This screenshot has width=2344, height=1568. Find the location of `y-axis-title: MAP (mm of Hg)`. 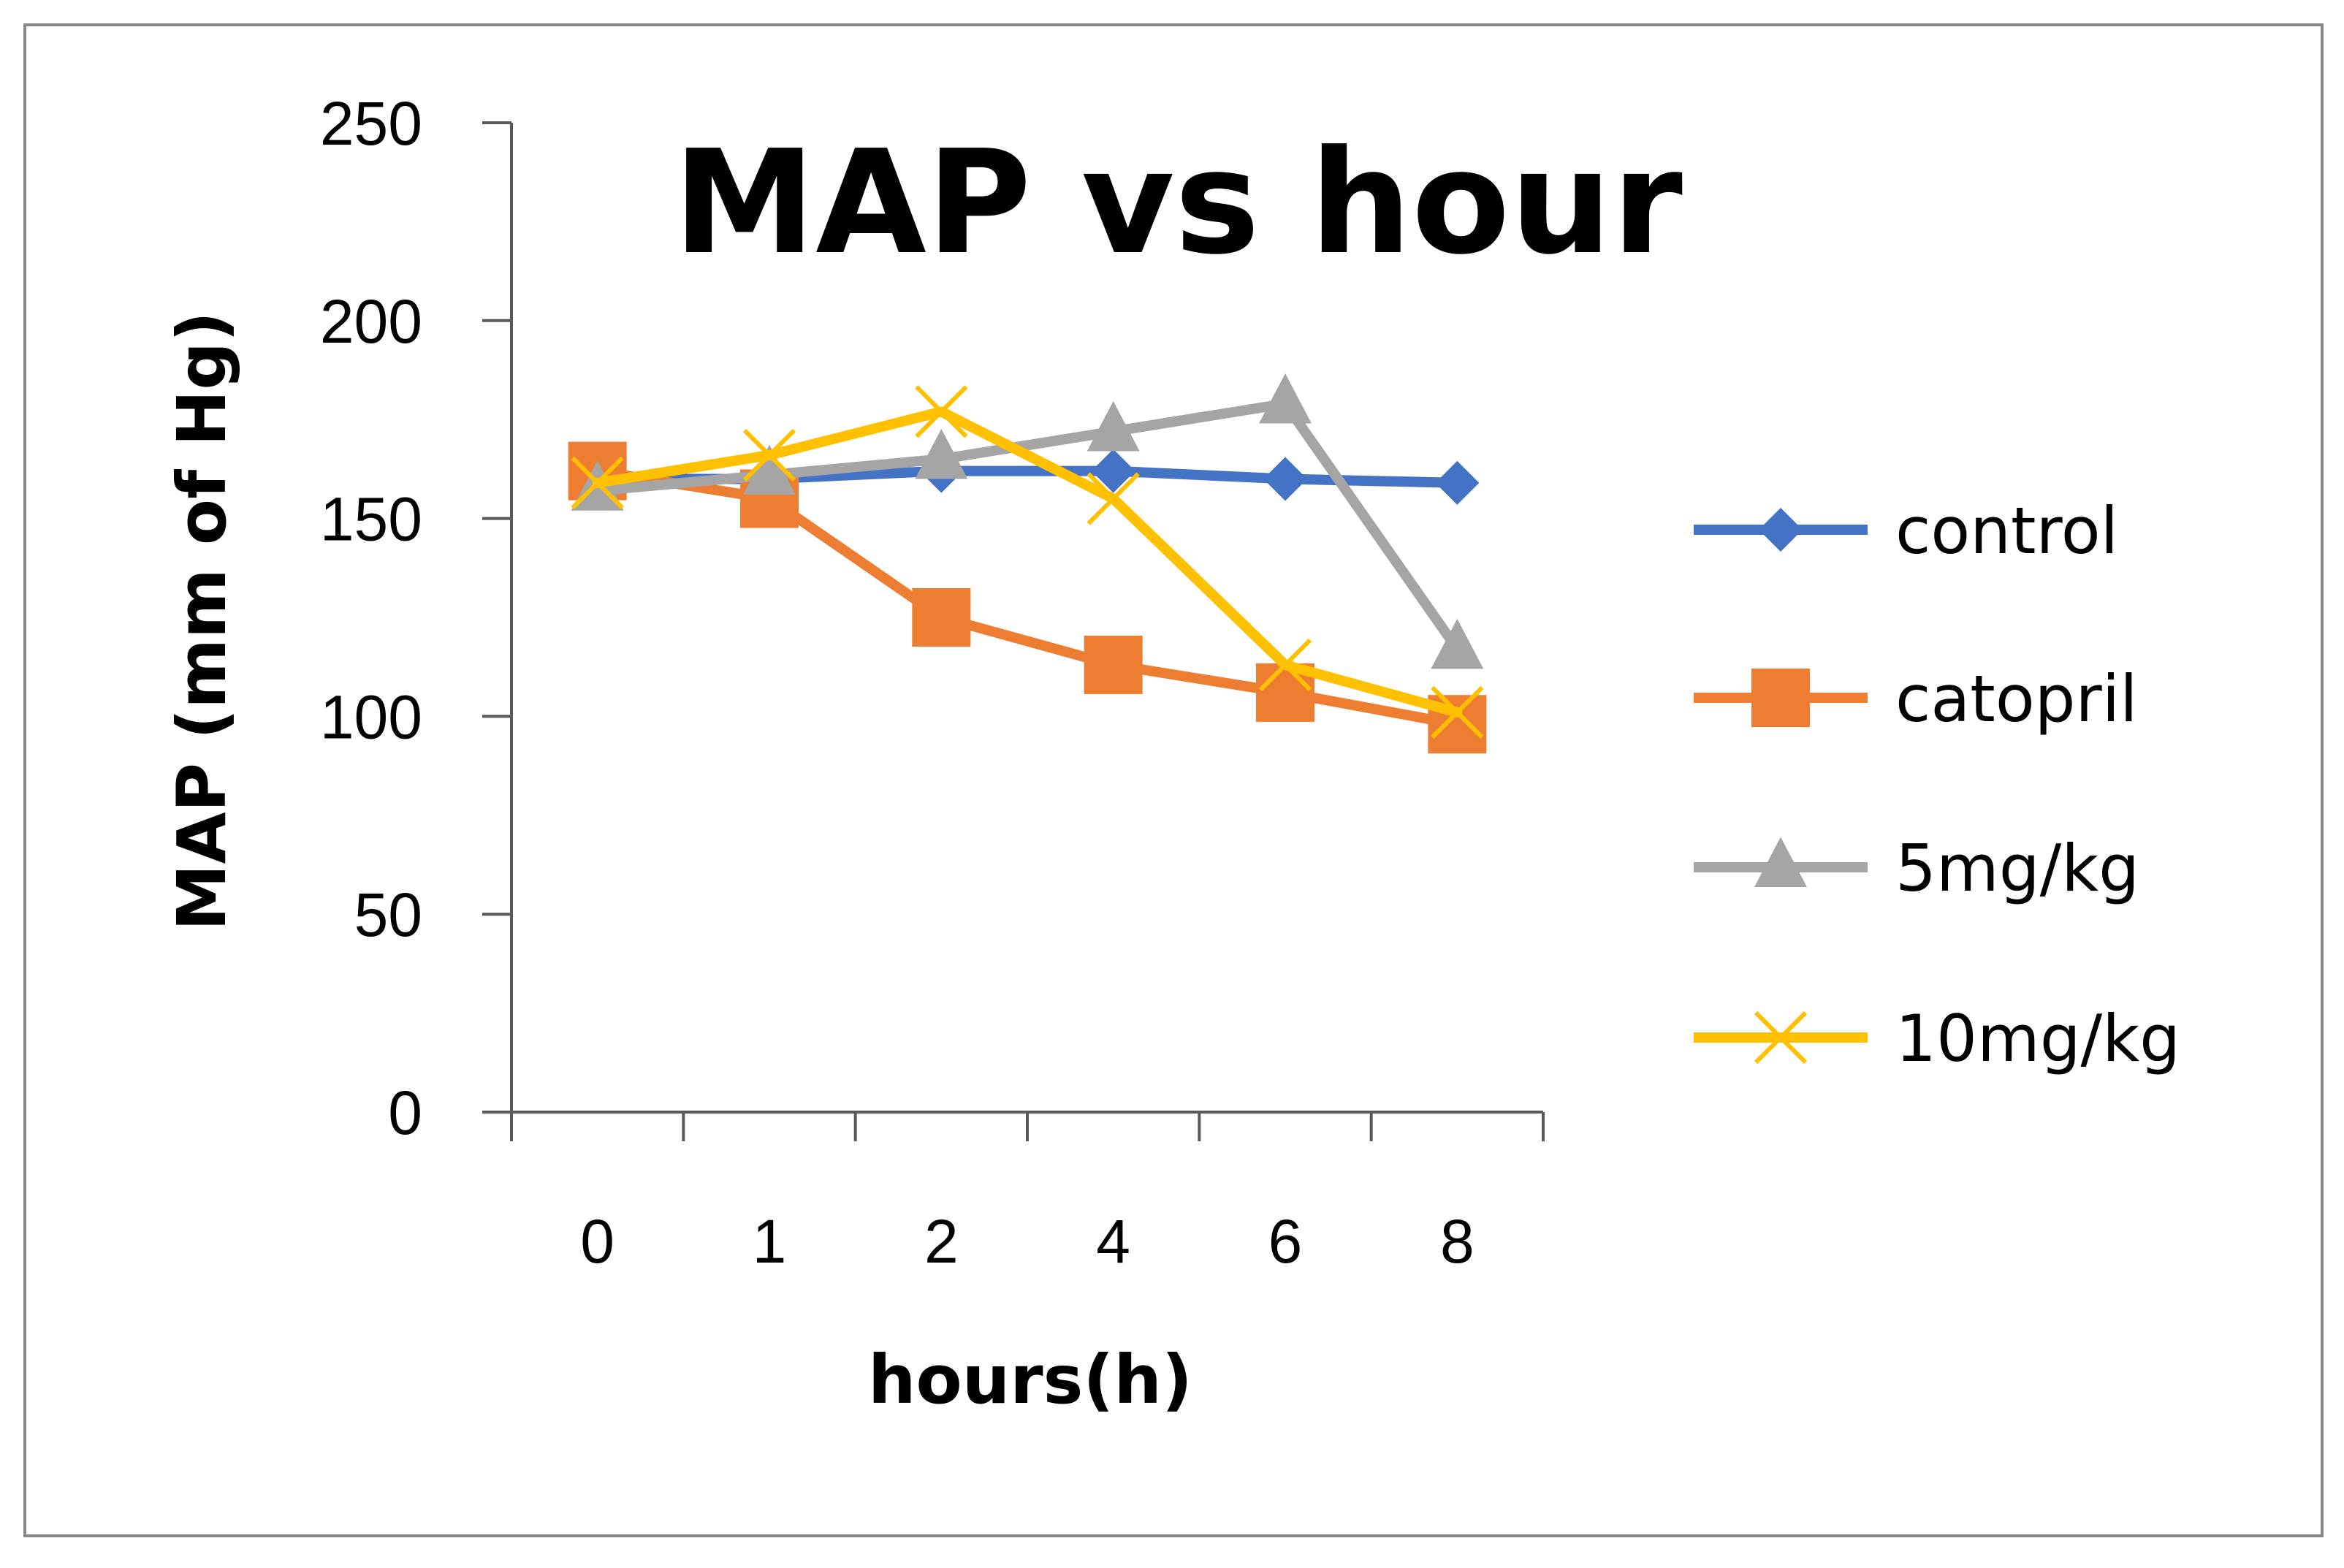

y-axis-title: MAP (mm of Hg) is located at coordinates (202, 621).